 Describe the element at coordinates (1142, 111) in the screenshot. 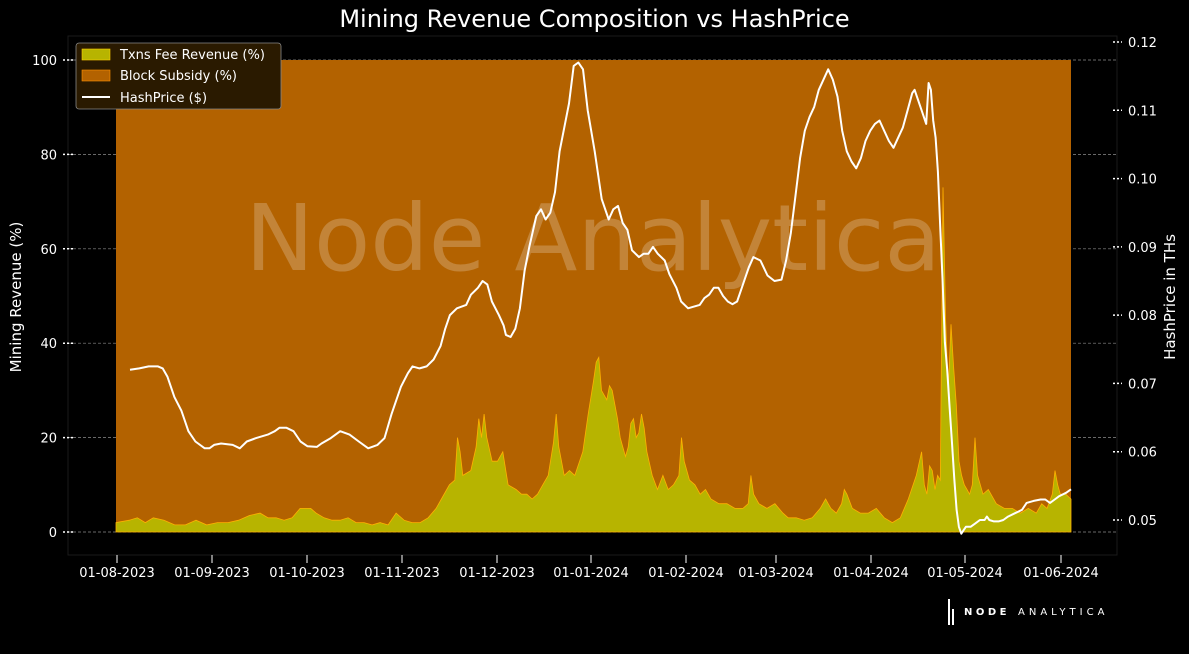

I see `y2-tick-label: 0.11` at that location.